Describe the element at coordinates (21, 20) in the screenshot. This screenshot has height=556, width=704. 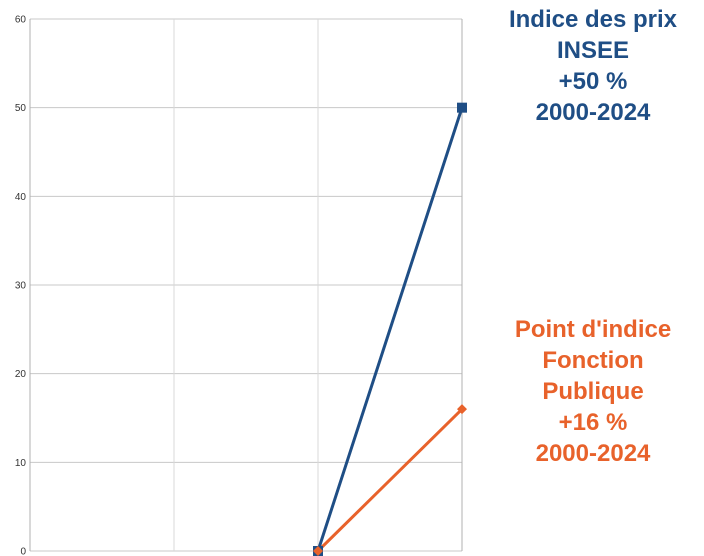
I see `y-tick-label: 60` at that location.